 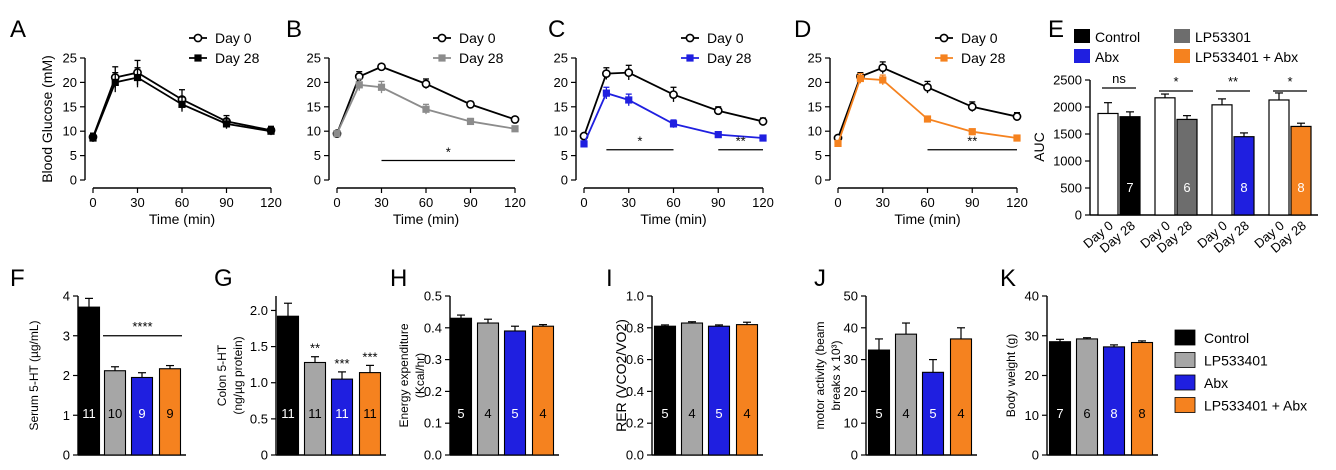 I want to click on legend-label: Day 0, so click(x=477, y=38).